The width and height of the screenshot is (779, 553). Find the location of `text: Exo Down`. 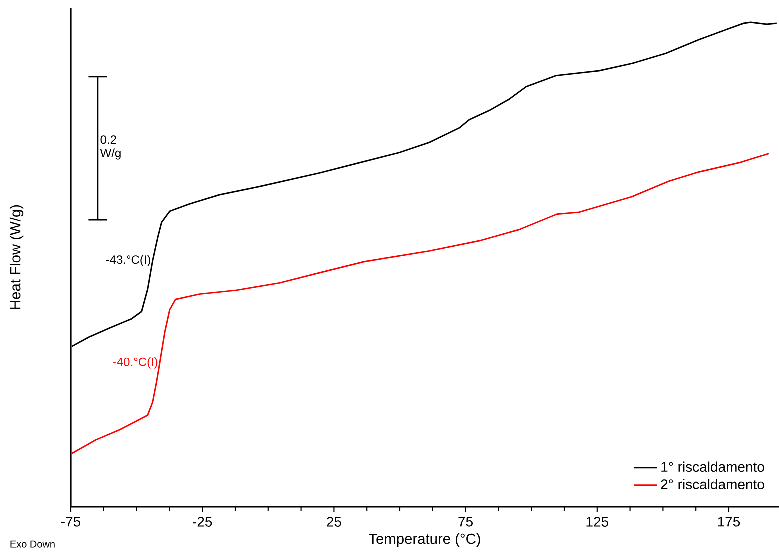

text: Exo Down is located at coordinates (32, 544).